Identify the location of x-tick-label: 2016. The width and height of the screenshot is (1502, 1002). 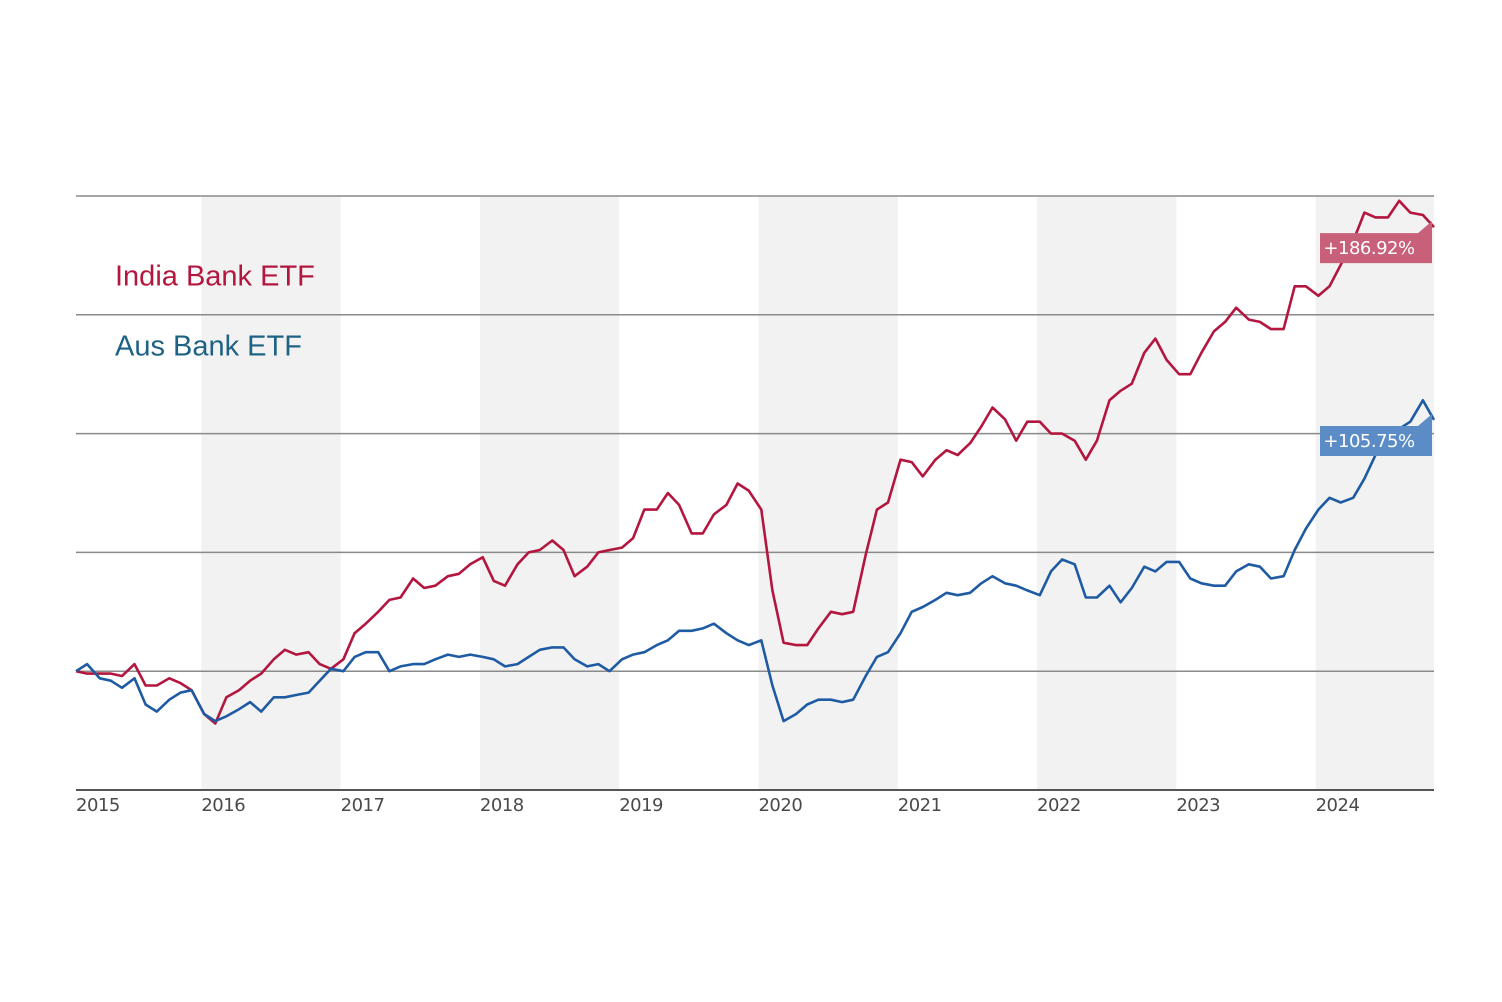
(223, 805).